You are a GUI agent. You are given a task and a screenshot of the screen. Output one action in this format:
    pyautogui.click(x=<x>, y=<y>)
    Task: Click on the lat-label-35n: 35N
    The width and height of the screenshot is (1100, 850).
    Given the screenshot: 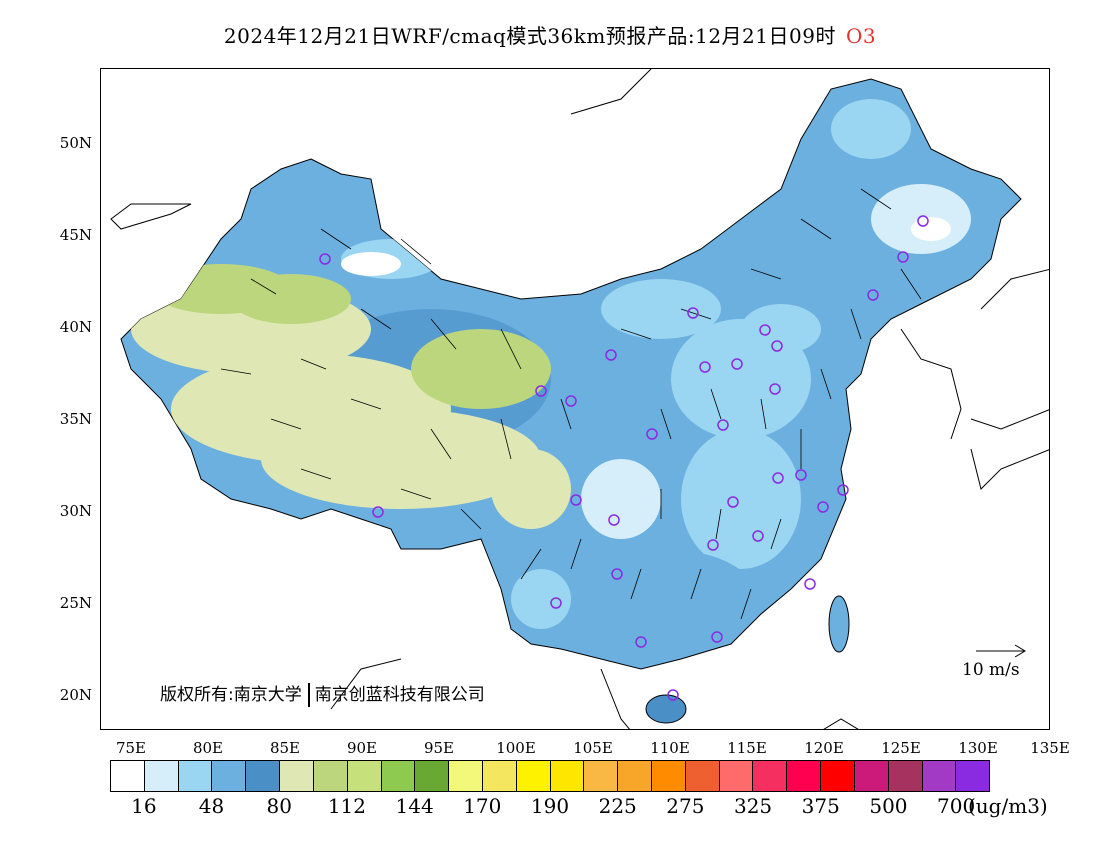 What is the action you would take?
    pyautogui.click(x=75, y=419)
    